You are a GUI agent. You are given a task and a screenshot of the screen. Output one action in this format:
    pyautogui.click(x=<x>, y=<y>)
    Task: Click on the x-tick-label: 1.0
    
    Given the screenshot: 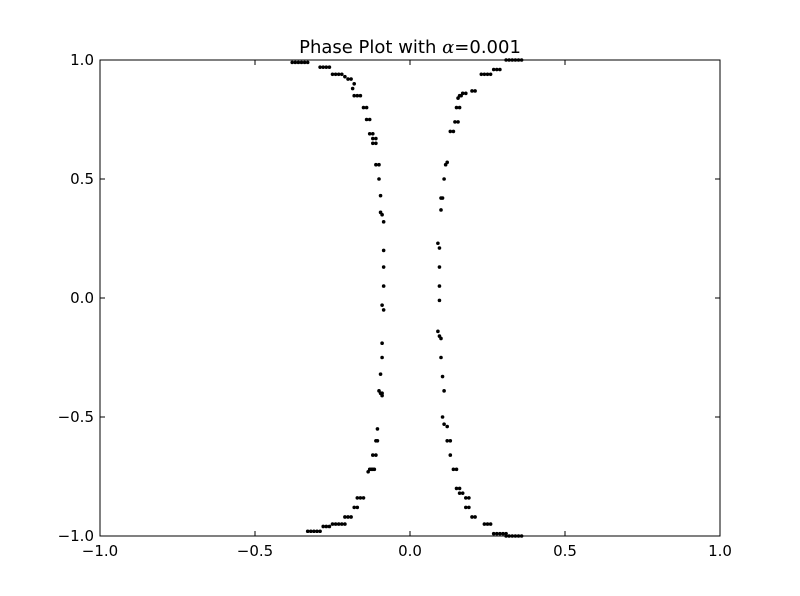 What is the action you would take?
    pyautogui.click(x=720, y=551)
    